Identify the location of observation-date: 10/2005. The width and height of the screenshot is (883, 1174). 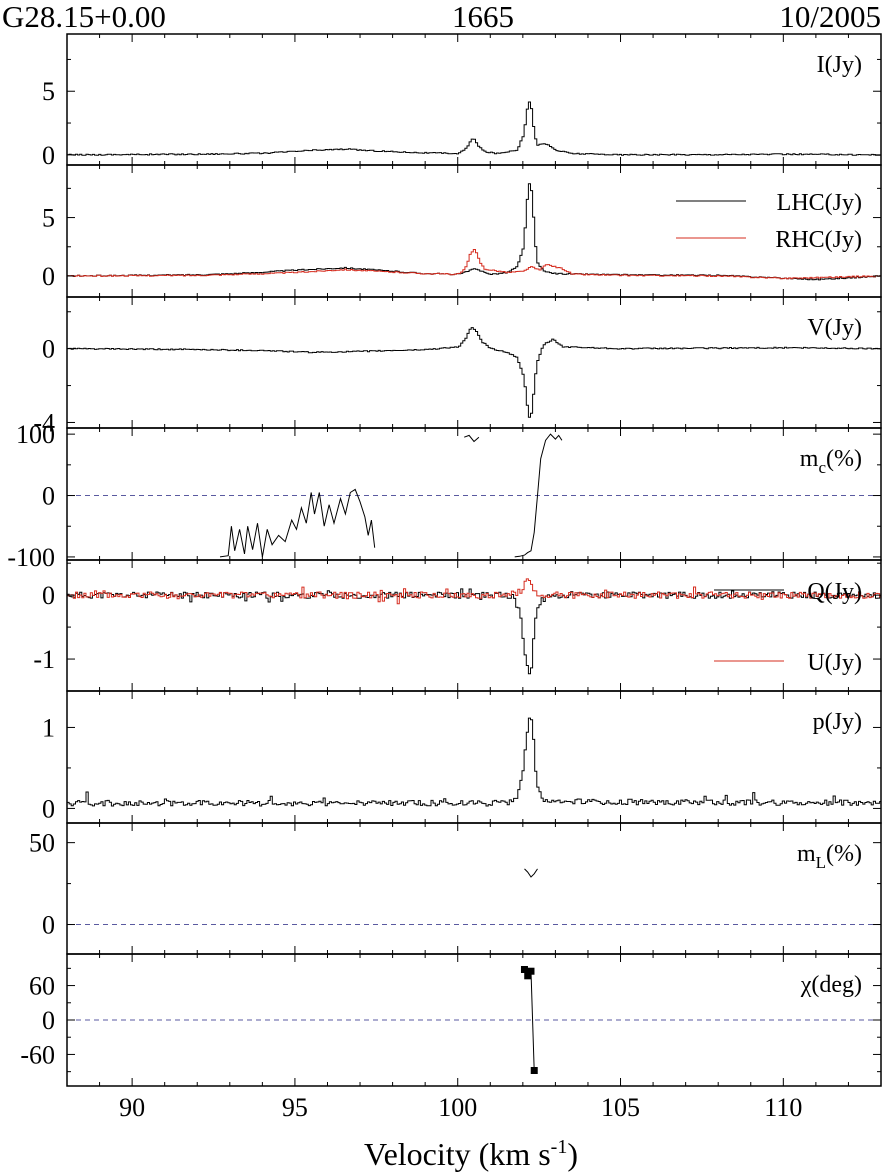
(830, 17).